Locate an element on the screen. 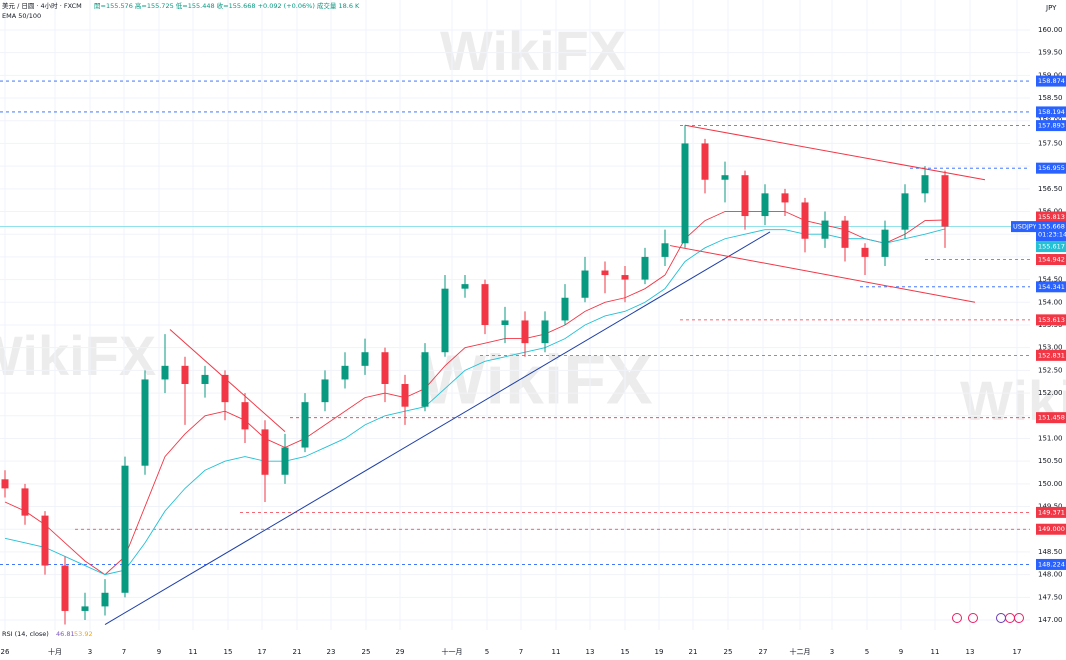 The width and height of the screenshot is (1066, 660). x-tick-label: 十月 is located at coordinates (55, 651).